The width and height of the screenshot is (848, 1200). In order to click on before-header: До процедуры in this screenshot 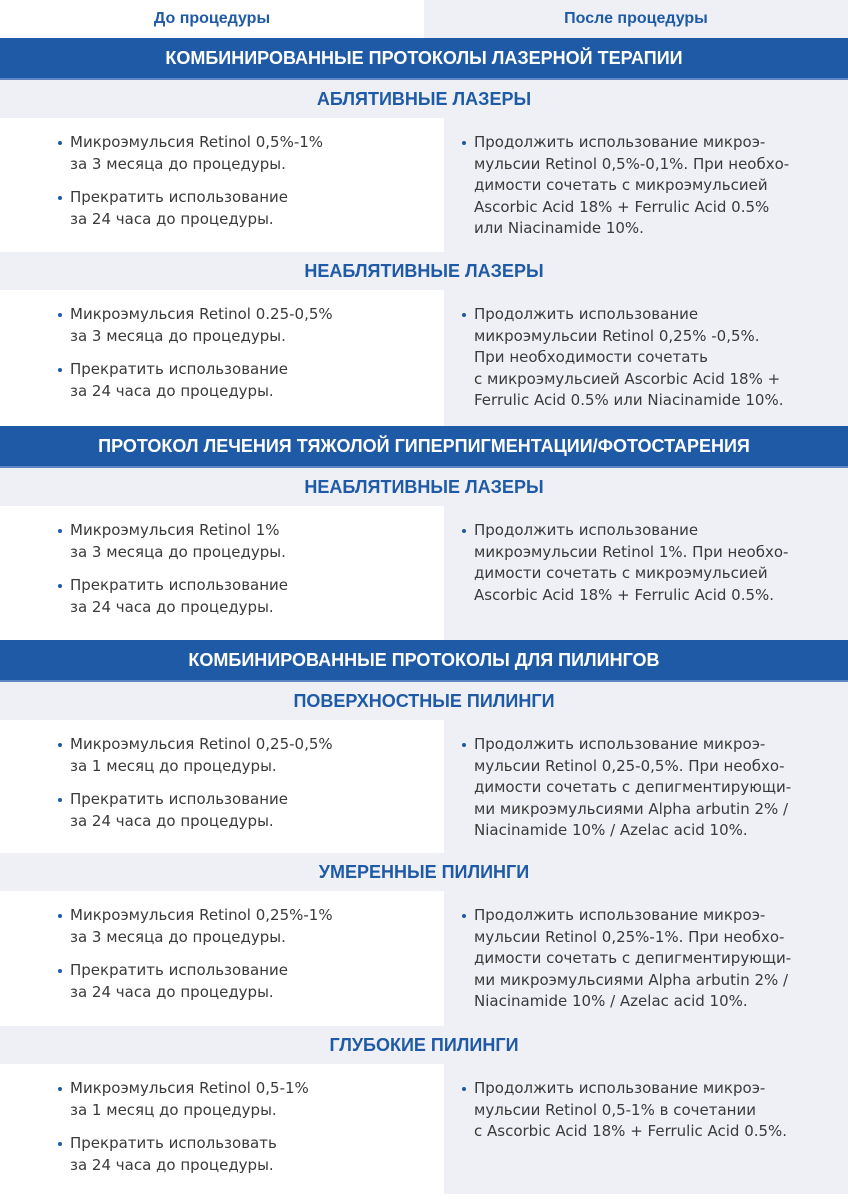, I will do `click(212, 18)`.